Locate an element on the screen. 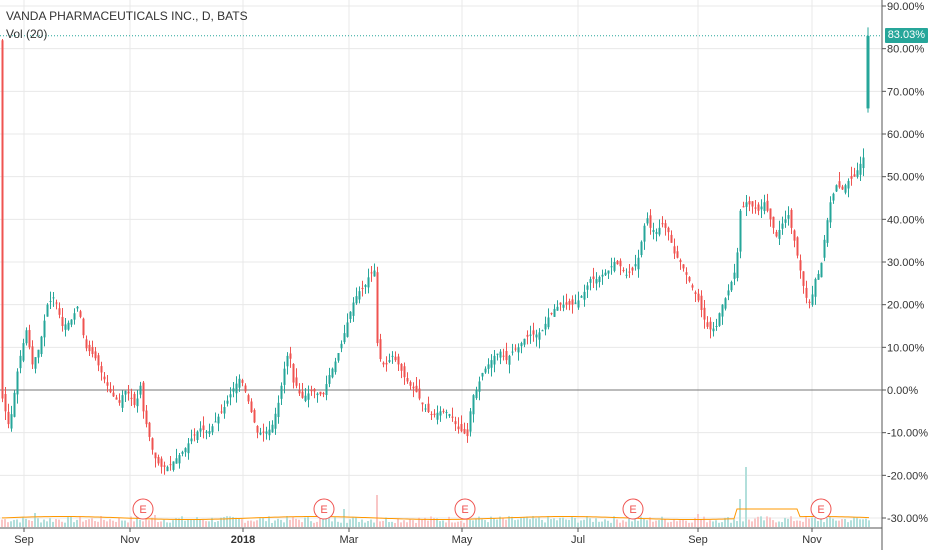 Image resolution: width=932 pixels, height=555 pixels. x-tick-label: 2018 is located at coordinates (243, 540).